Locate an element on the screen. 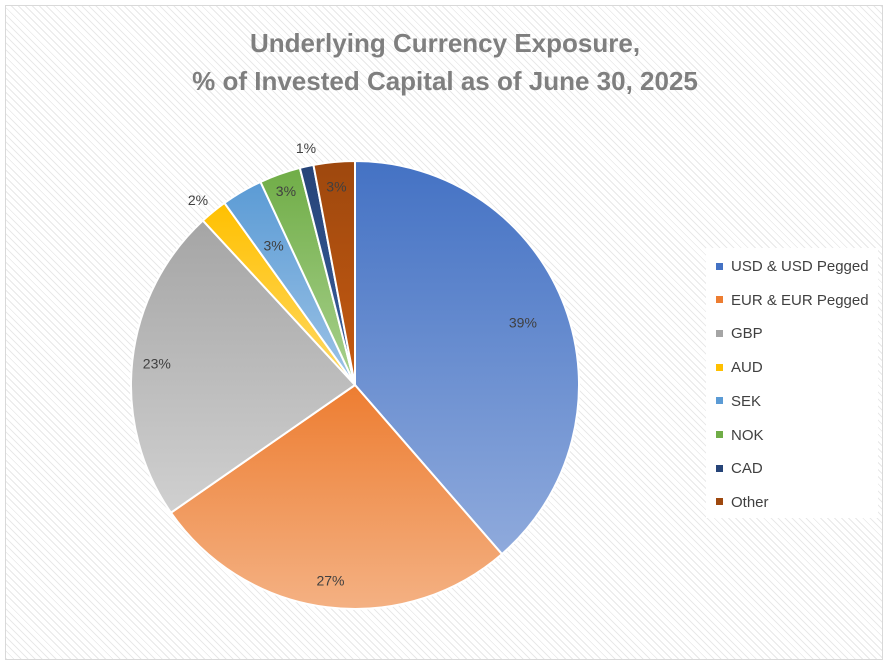 This screenshot has height=667, width=890. legend-item-eur-and-eur-pegged: EUR & EUR Pegged is located at coordinates (792, 301).